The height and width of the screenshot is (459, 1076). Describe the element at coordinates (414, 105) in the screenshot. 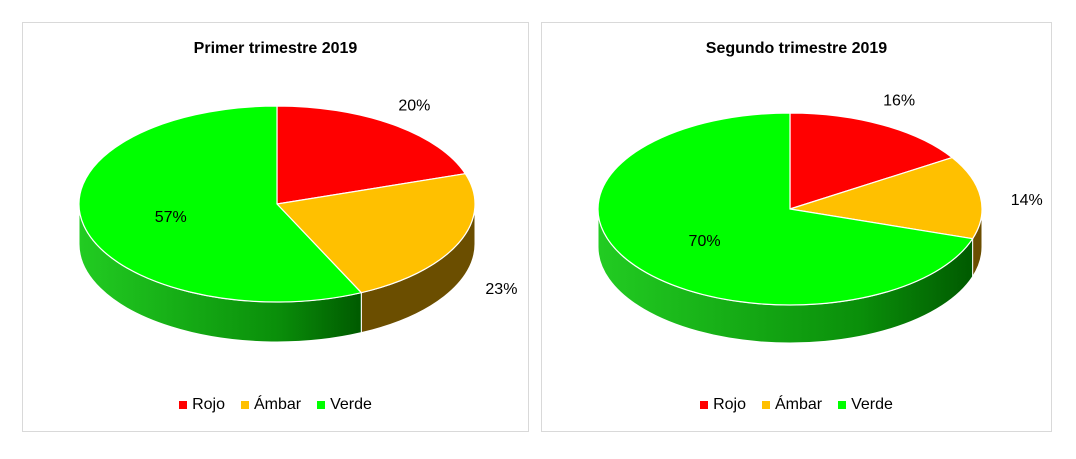

I see `data-label-rojo: 20%` at that location.